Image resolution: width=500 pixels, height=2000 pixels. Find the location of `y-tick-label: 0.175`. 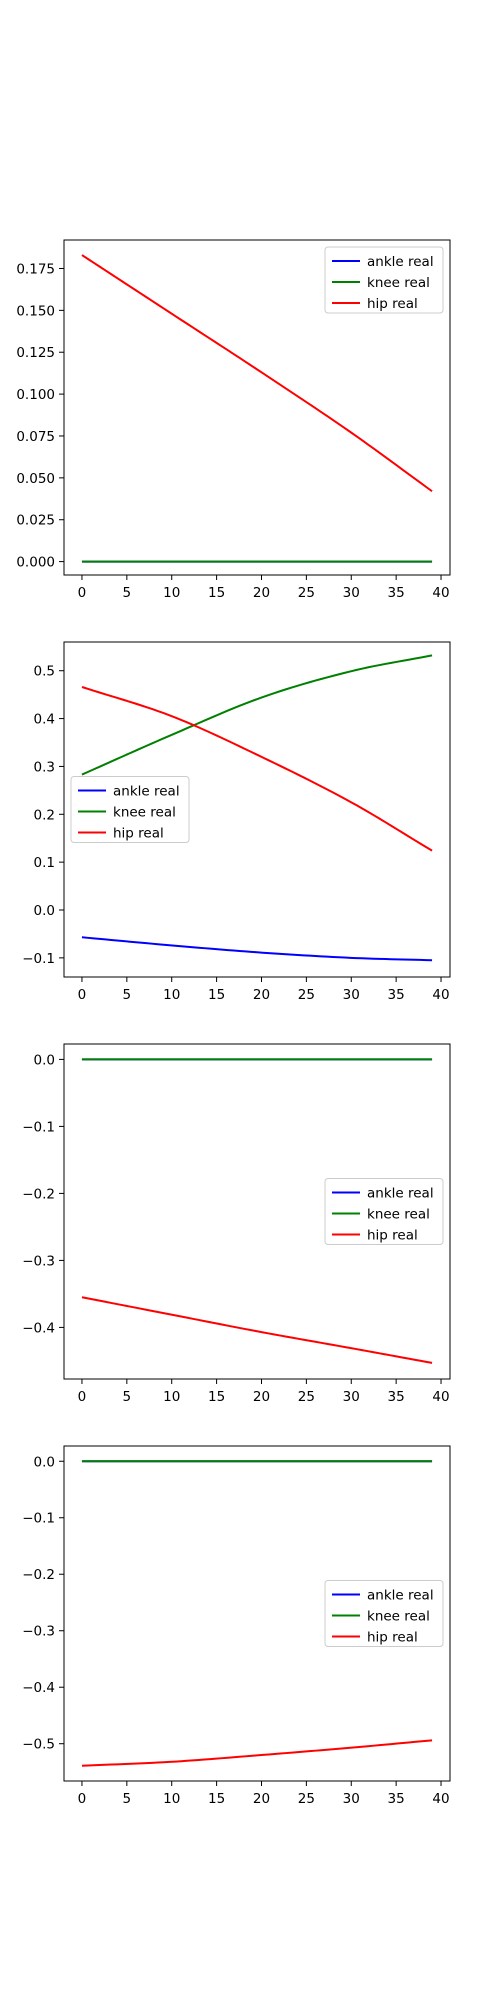

y-tick-label: 0.175 is located at coordinates (35, 269).